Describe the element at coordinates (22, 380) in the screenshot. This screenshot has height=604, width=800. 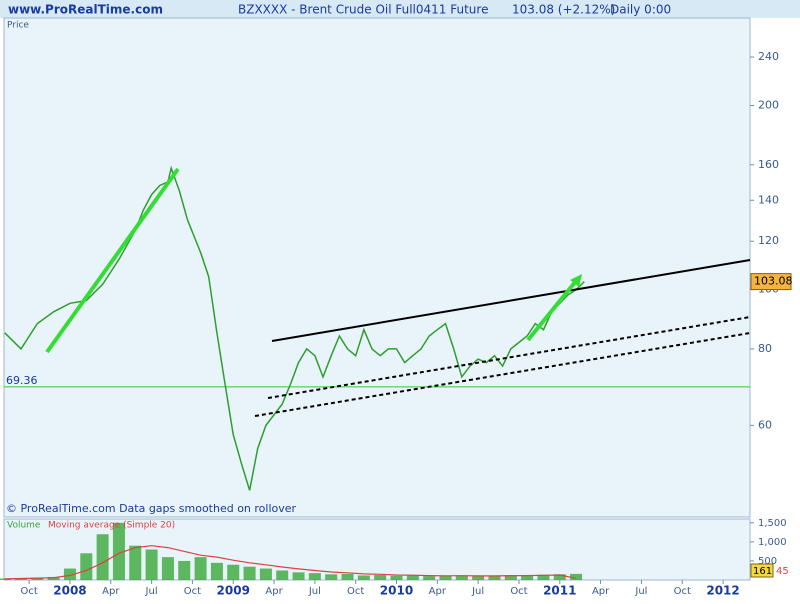
I see `reference-label: 69.36` at that location.